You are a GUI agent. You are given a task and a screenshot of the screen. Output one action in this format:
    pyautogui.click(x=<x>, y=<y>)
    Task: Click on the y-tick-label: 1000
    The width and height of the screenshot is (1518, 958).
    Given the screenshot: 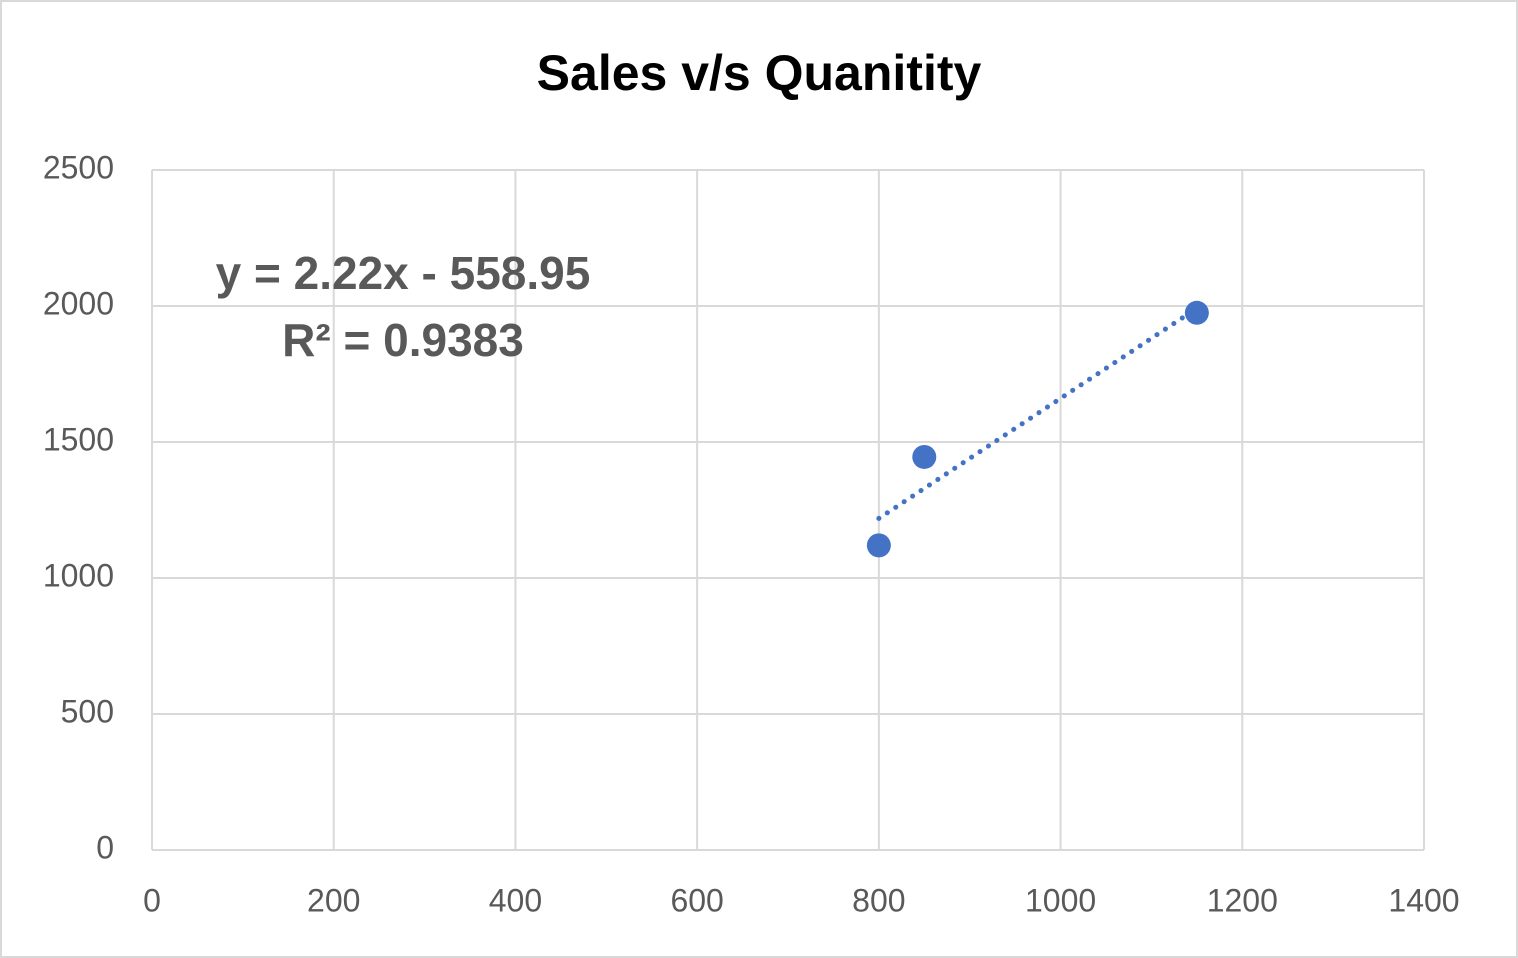 What is the action you would take?
    pyautogui.click(x=78, y=575)
    